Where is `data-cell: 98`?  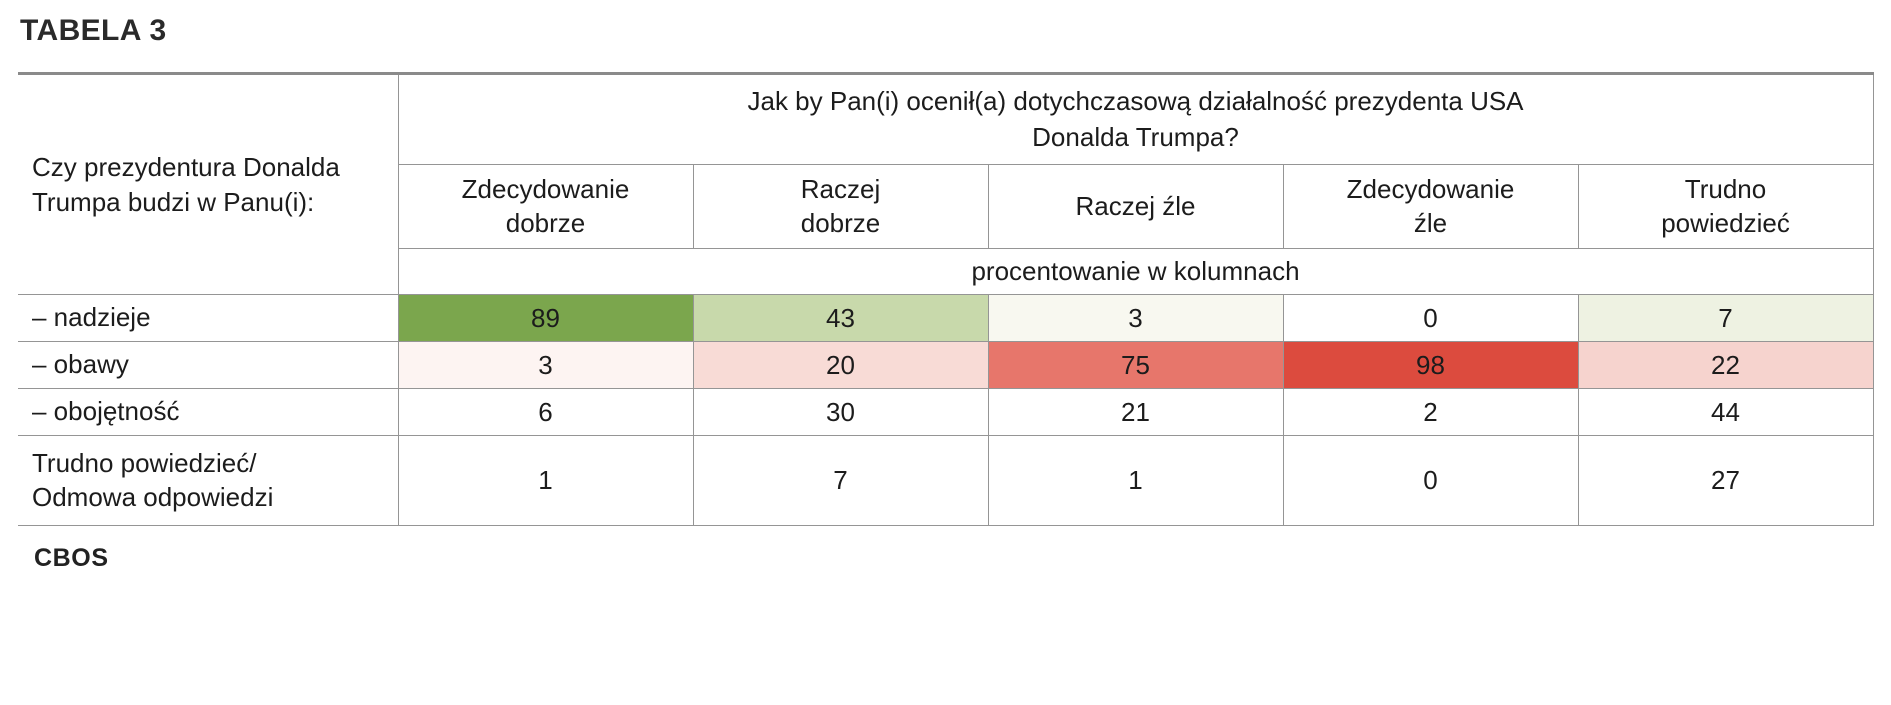
data-cell: 98 is located at coordinates (1430, 365).